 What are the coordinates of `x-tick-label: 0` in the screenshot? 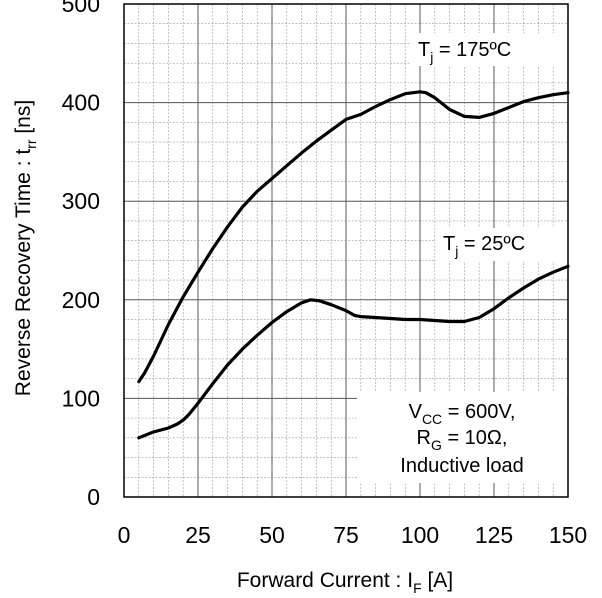 It's located at (124, 535).